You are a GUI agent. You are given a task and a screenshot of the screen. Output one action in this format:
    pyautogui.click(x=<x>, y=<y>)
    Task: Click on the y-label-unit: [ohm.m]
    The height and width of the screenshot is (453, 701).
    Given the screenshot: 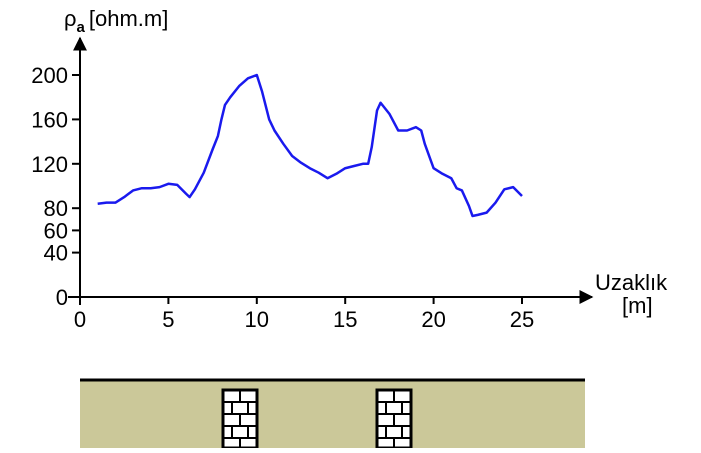 What is the action you would take?
    pyautogui.click(x=128, y=18)
    